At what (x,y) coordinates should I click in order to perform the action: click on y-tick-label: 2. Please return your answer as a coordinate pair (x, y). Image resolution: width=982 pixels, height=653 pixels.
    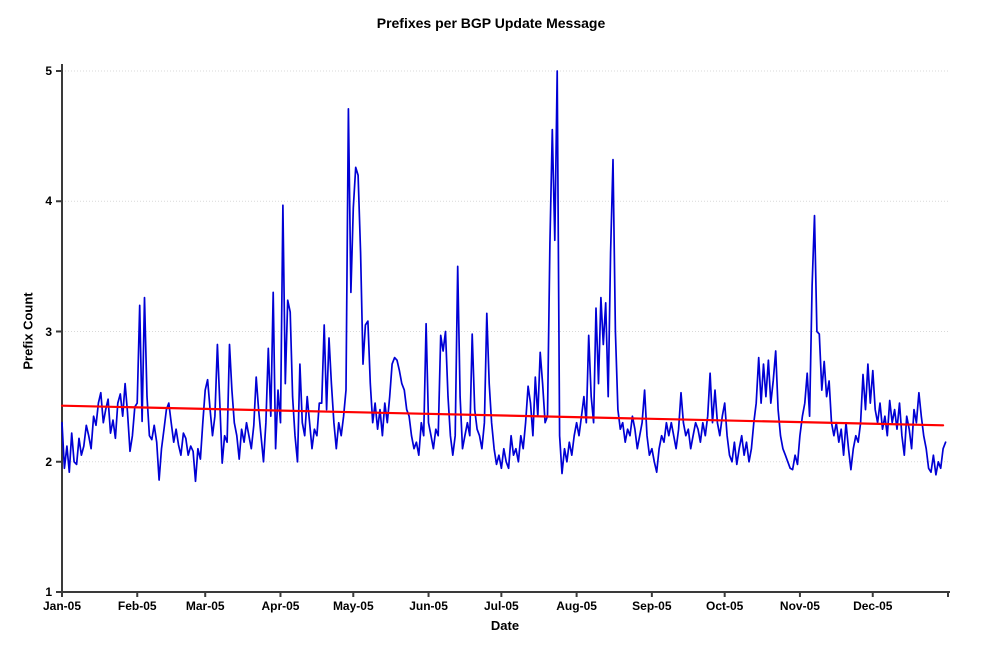
    Looking at the image, I should click on (48, 461).